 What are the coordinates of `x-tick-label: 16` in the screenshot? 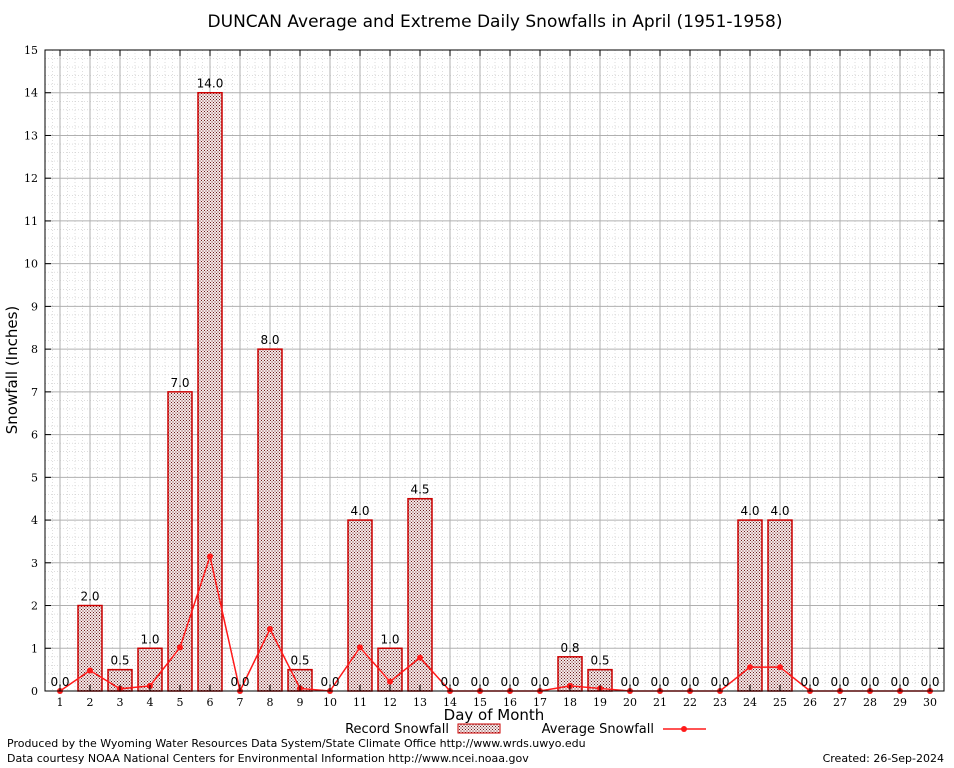 It's located at (510, 702).